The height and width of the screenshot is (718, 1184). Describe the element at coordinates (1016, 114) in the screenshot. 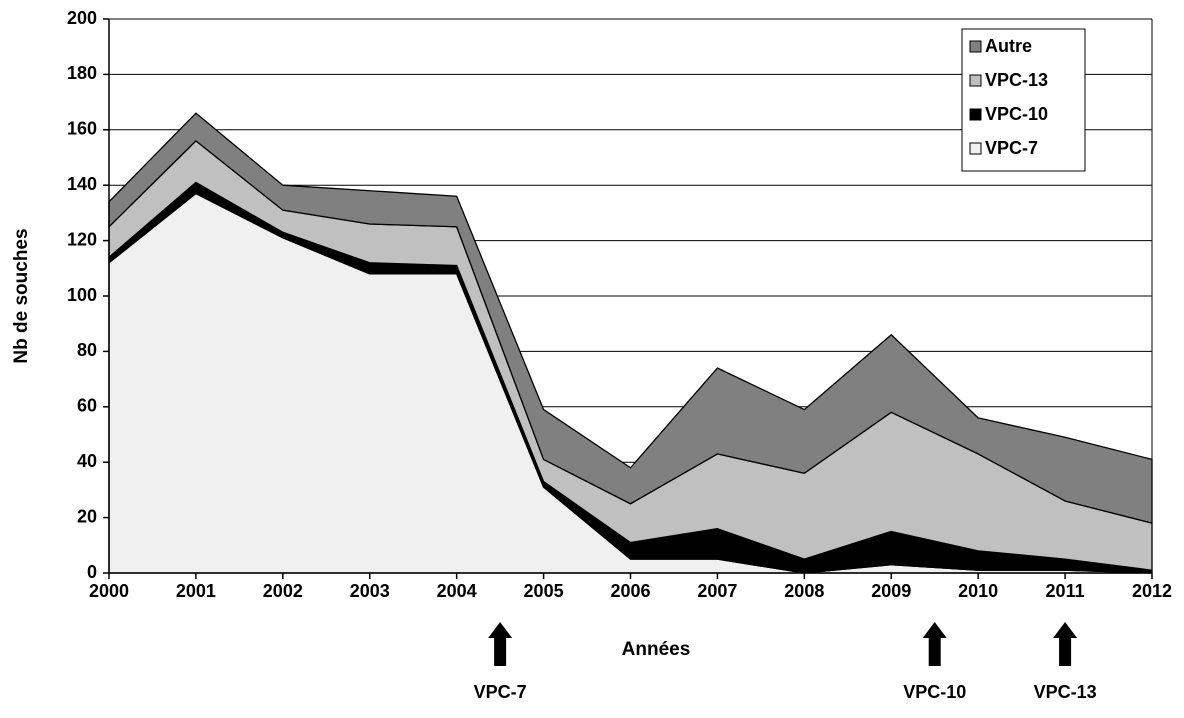

I see `legend-label: VPC-10` at that location.